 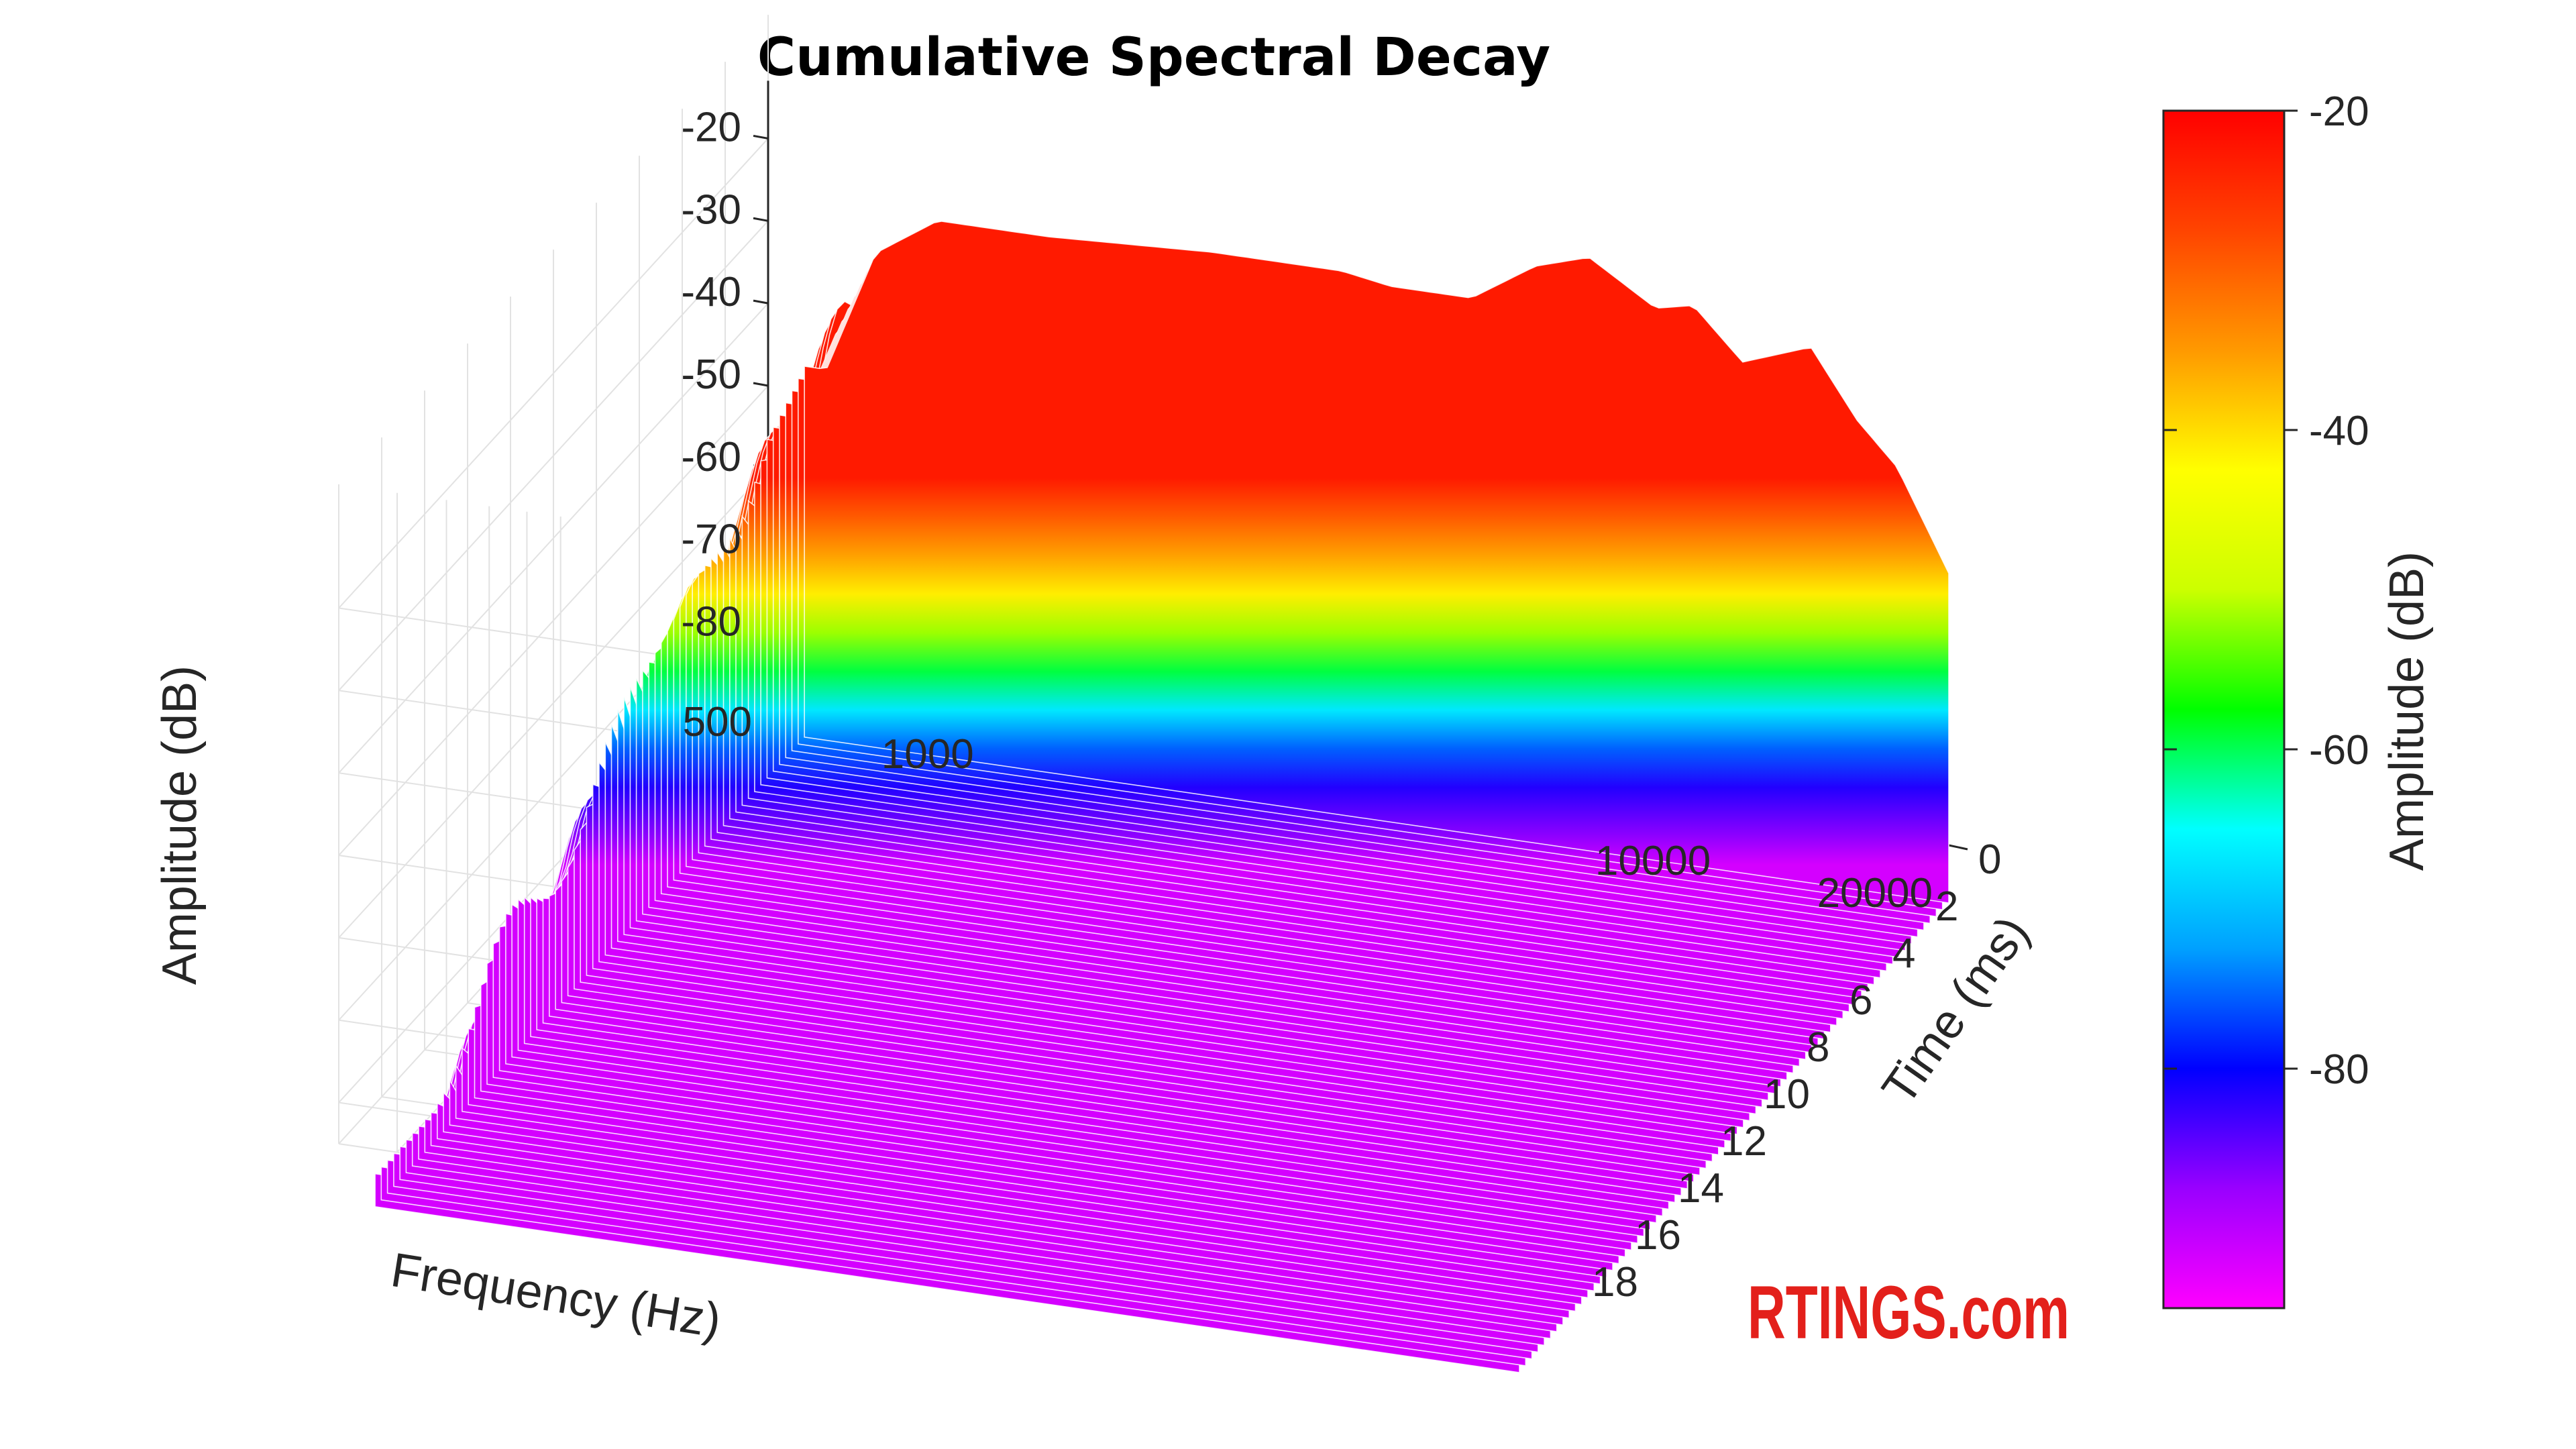 What do you see at coordinates (711, 292) in the screenshot?
I see `amplitude-tick-label: -40` at bounding box center [711, 292].